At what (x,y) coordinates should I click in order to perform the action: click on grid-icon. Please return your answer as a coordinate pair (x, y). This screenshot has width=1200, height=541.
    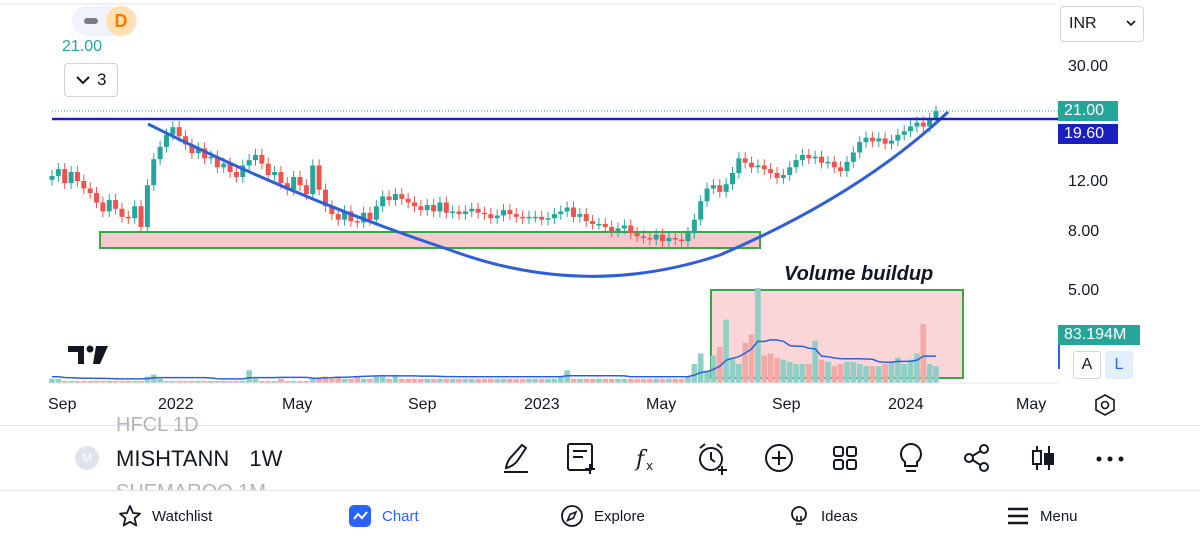
    Looking at the image, I should click on (845, 458).